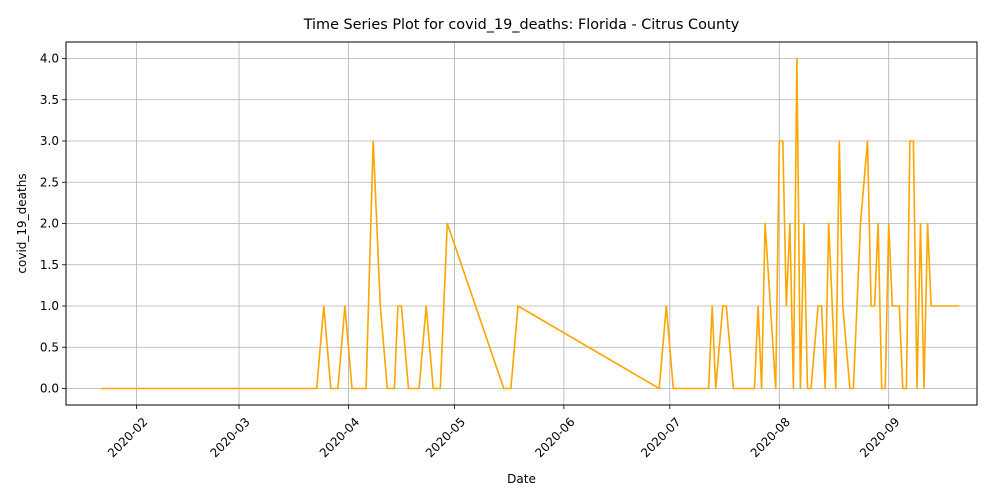  Describe the element at coordinates (49, 100) in the screenshot. I see `y-tick-label: 3.5` at that location.